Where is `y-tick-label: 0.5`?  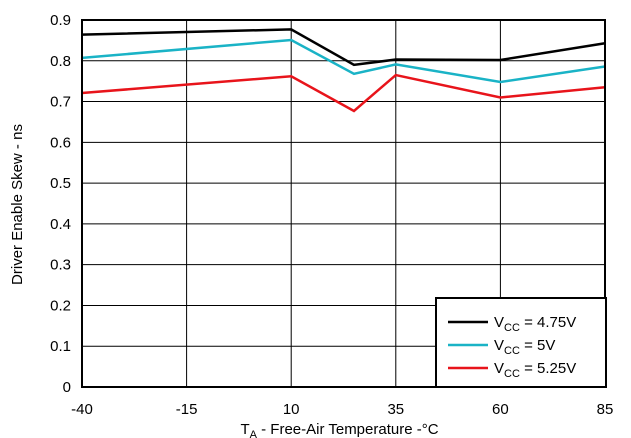
y-tick-label: 0.5 is located at coordinates (60, 183).